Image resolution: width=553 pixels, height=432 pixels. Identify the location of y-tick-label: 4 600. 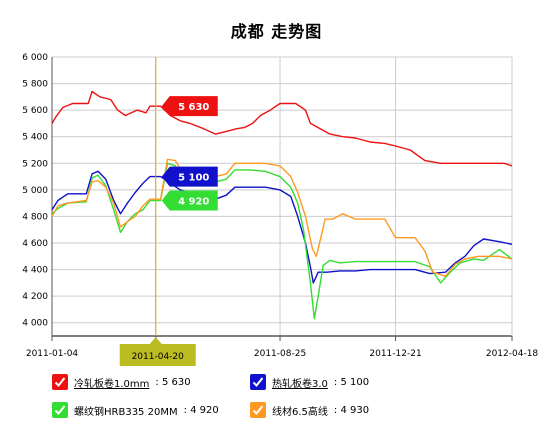
(35, 244).